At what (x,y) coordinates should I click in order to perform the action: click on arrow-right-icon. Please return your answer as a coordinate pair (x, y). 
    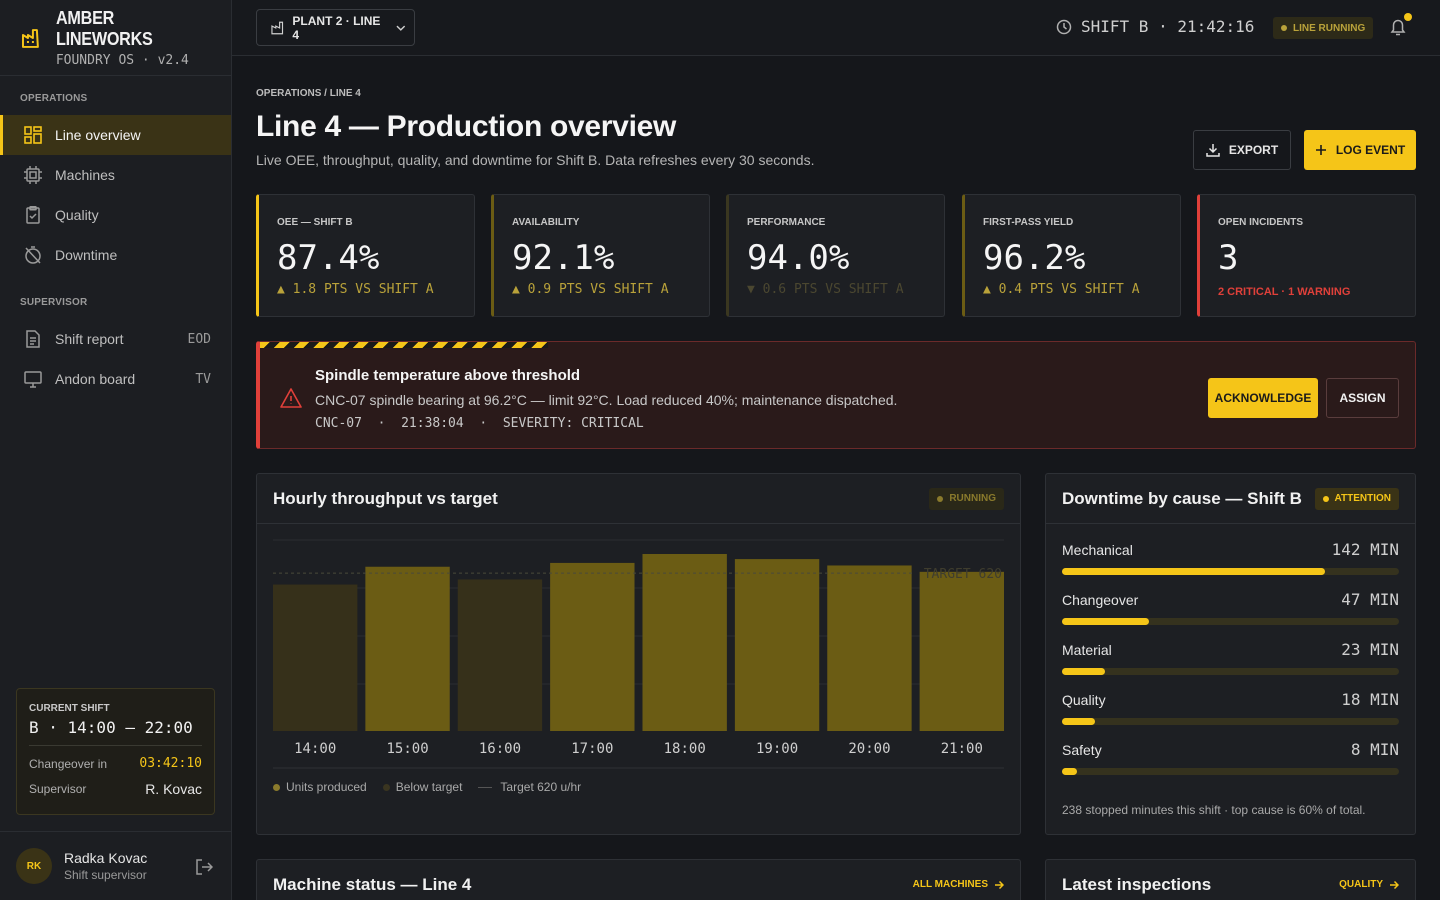
    Looking at the image, I should click on (999, 884).